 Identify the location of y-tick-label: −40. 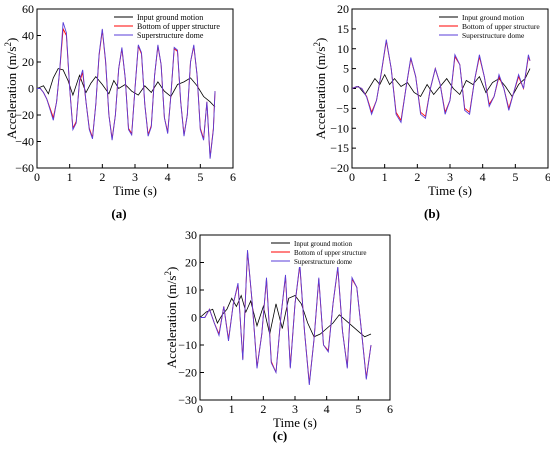
(24, 142).